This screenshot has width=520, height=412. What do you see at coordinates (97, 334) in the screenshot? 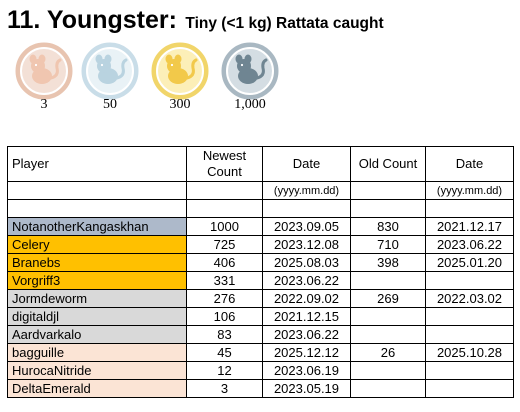
I see `player-cell: Aardvarkalo` at bounding box center [97, 334].